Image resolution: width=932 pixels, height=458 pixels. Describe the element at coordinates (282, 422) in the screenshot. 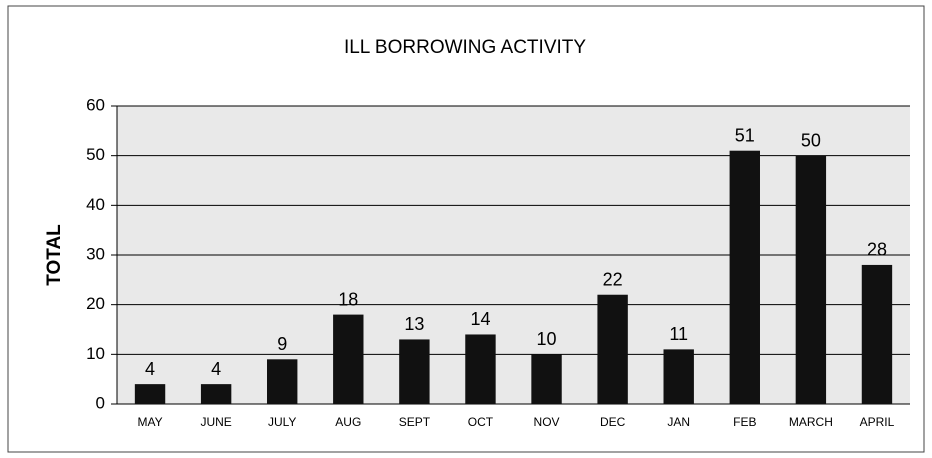

I see `x-tick-label: JULY` at that location.